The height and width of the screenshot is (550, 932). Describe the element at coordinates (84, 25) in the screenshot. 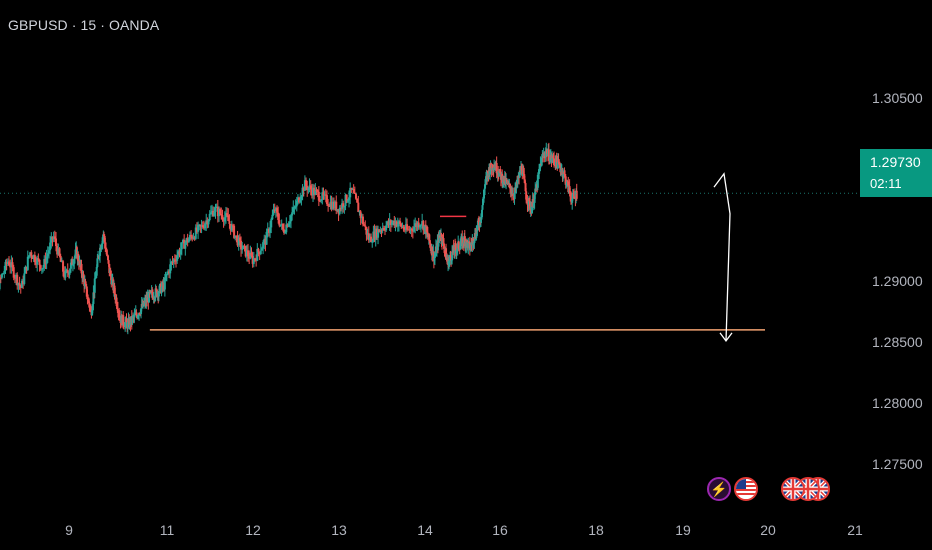

I see `symbol-title: GBPUSD · 15 · OANDA` at that location.